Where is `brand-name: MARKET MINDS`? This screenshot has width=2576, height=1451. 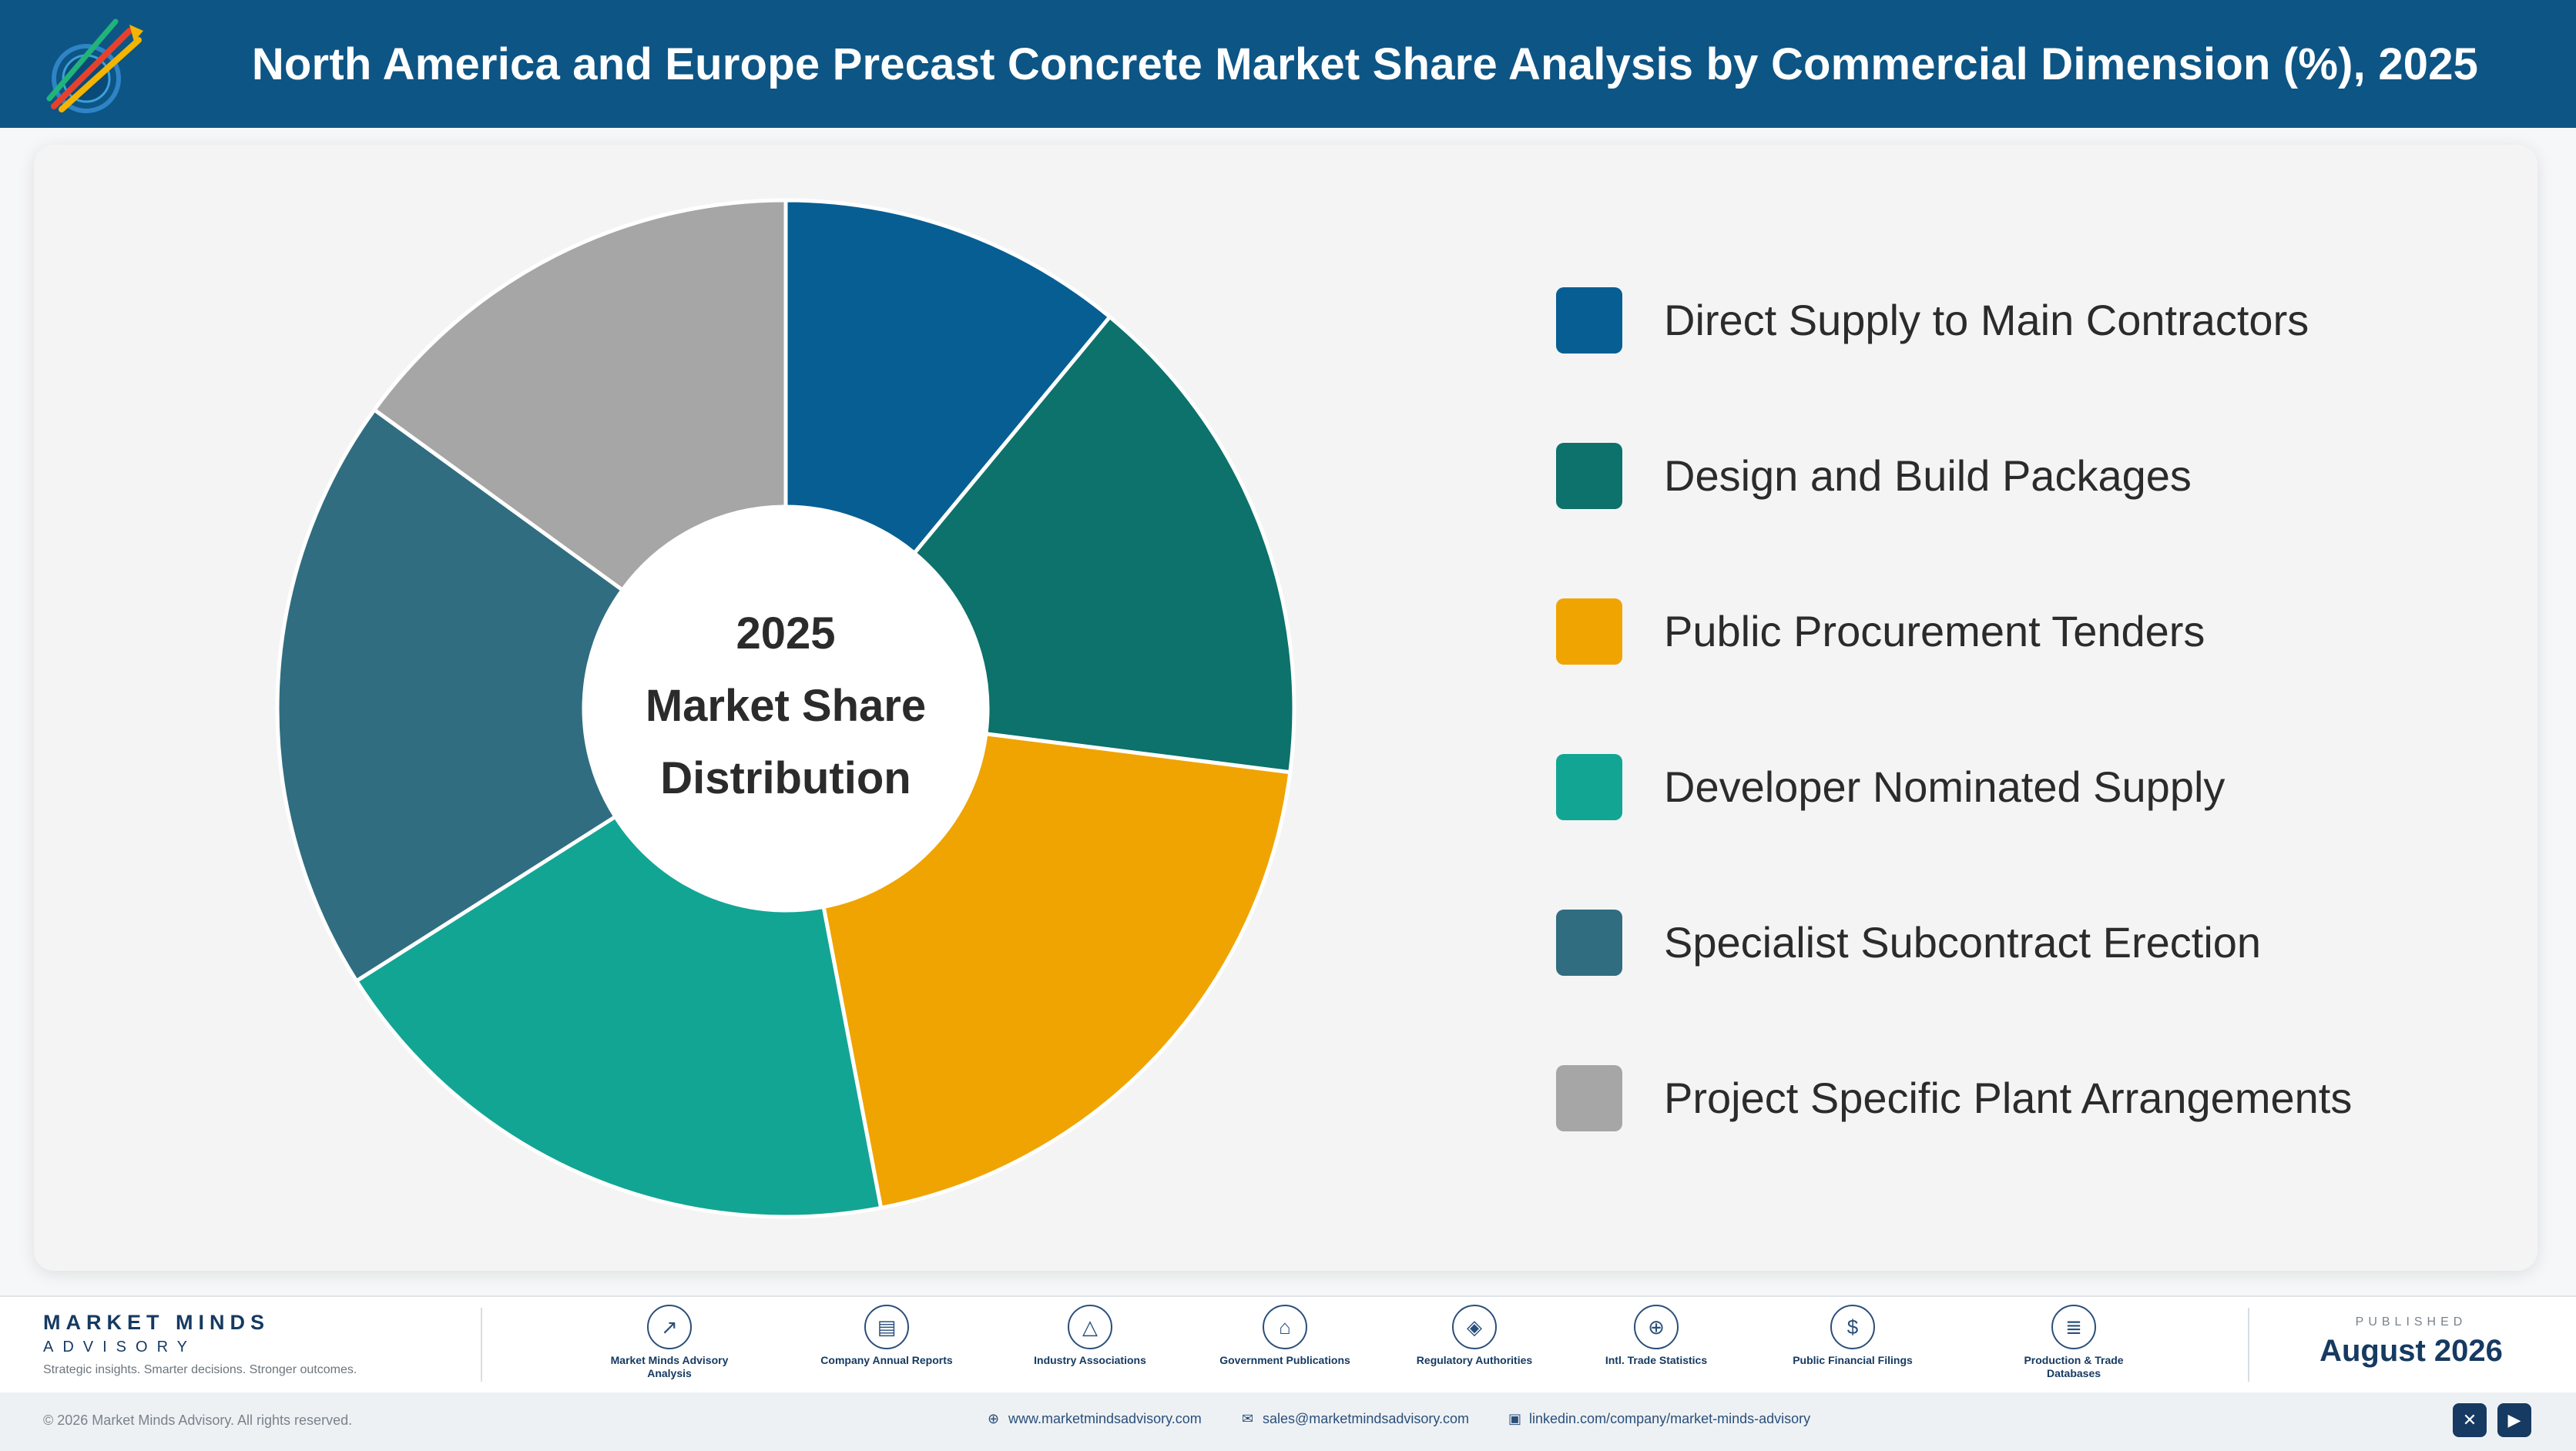
brand-name: MARKET MINDS is located at coordinates (156, 1322).